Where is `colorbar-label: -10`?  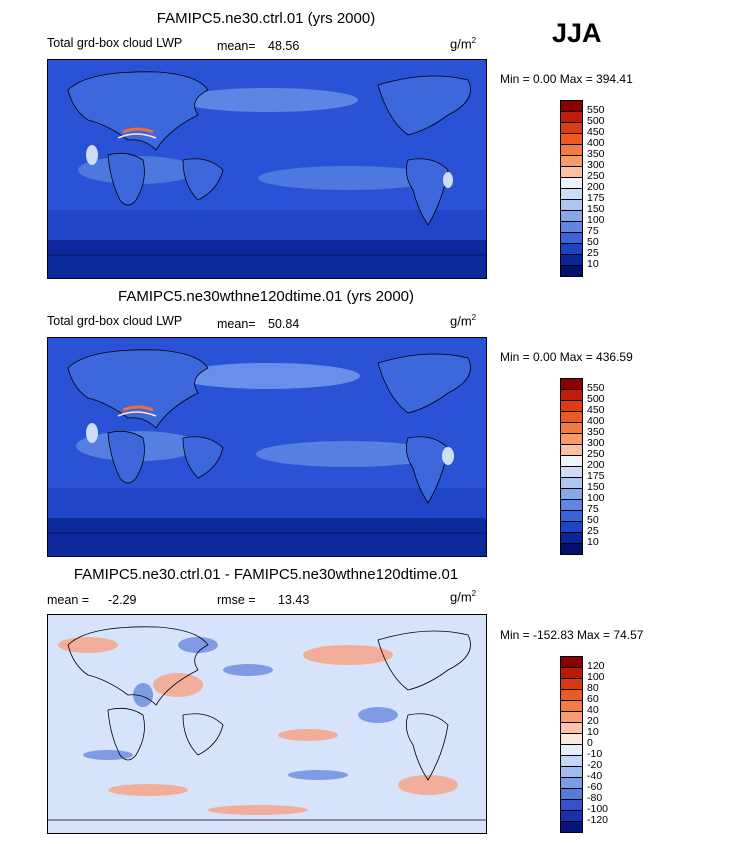
colorbar-label: -10 is located at coordinates (595, 754).